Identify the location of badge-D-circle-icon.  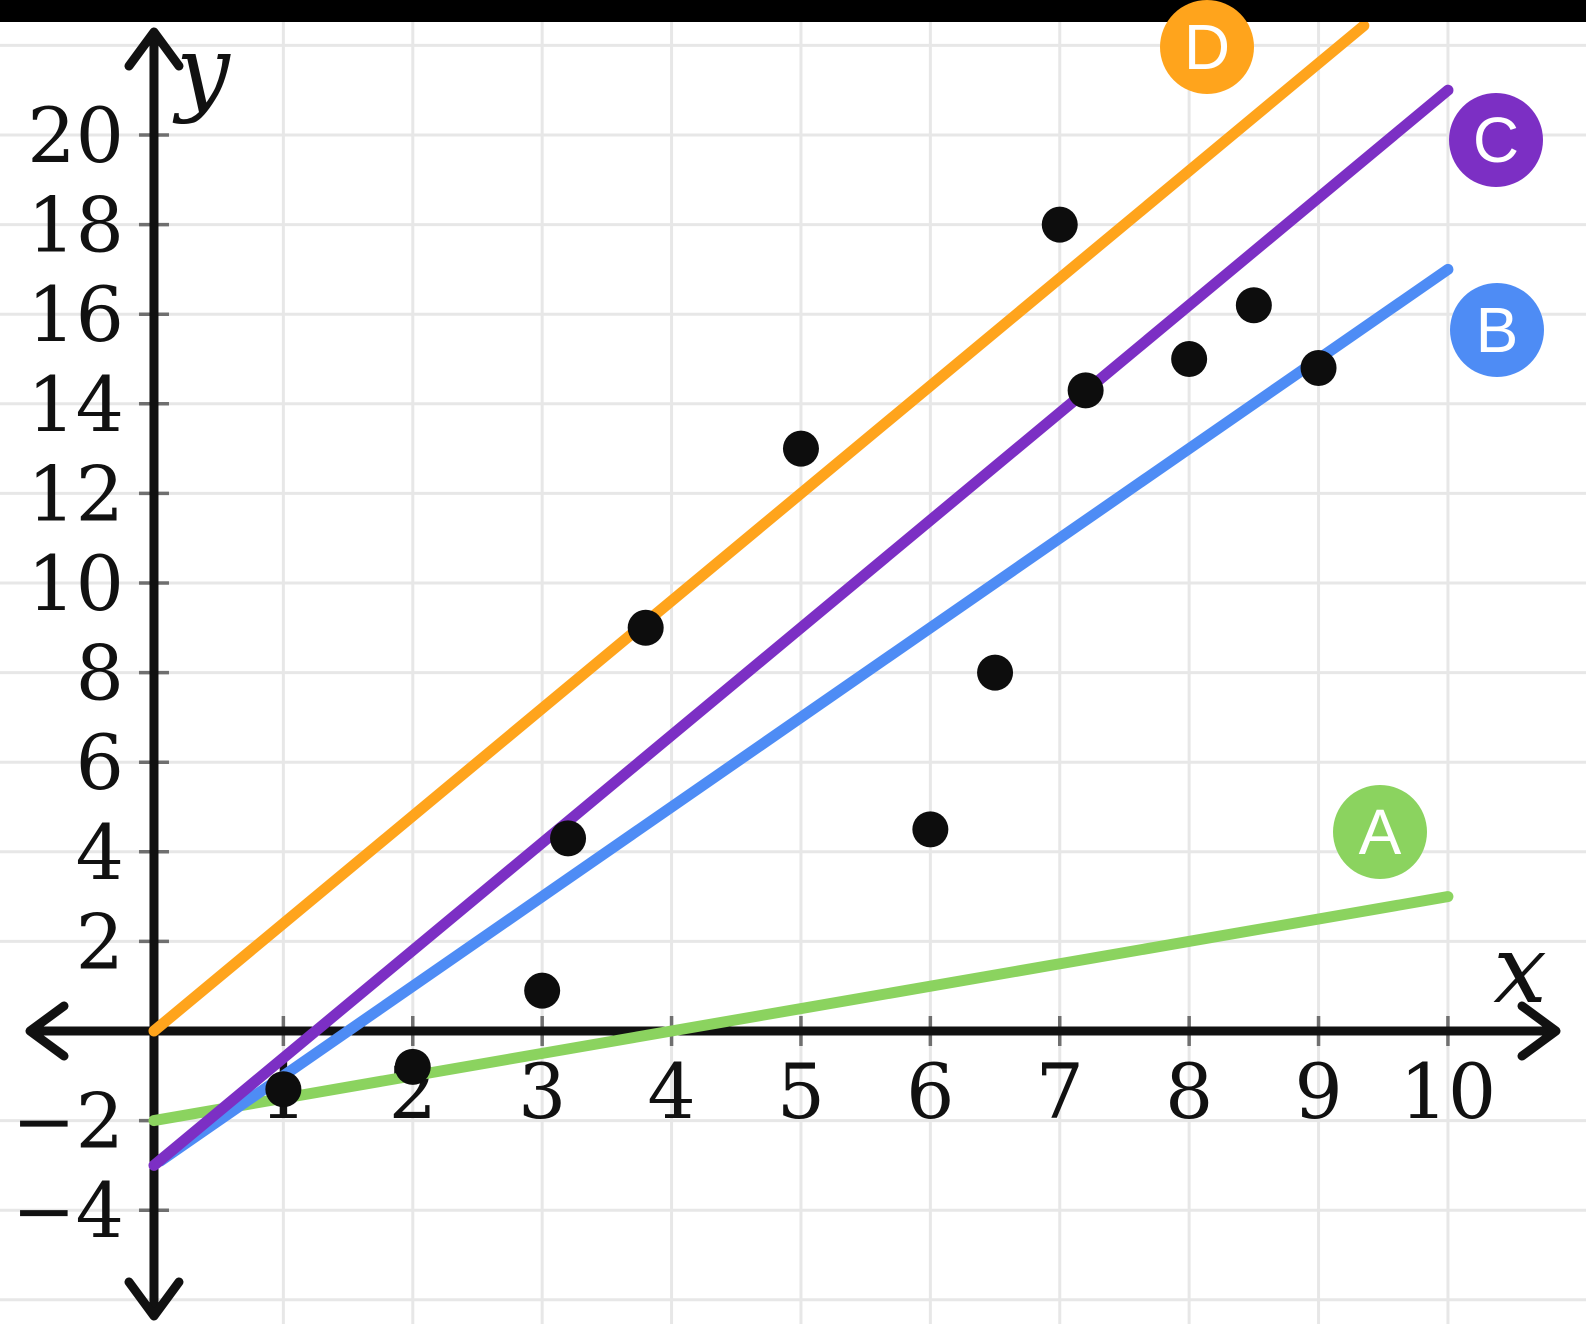
(1207, 47).